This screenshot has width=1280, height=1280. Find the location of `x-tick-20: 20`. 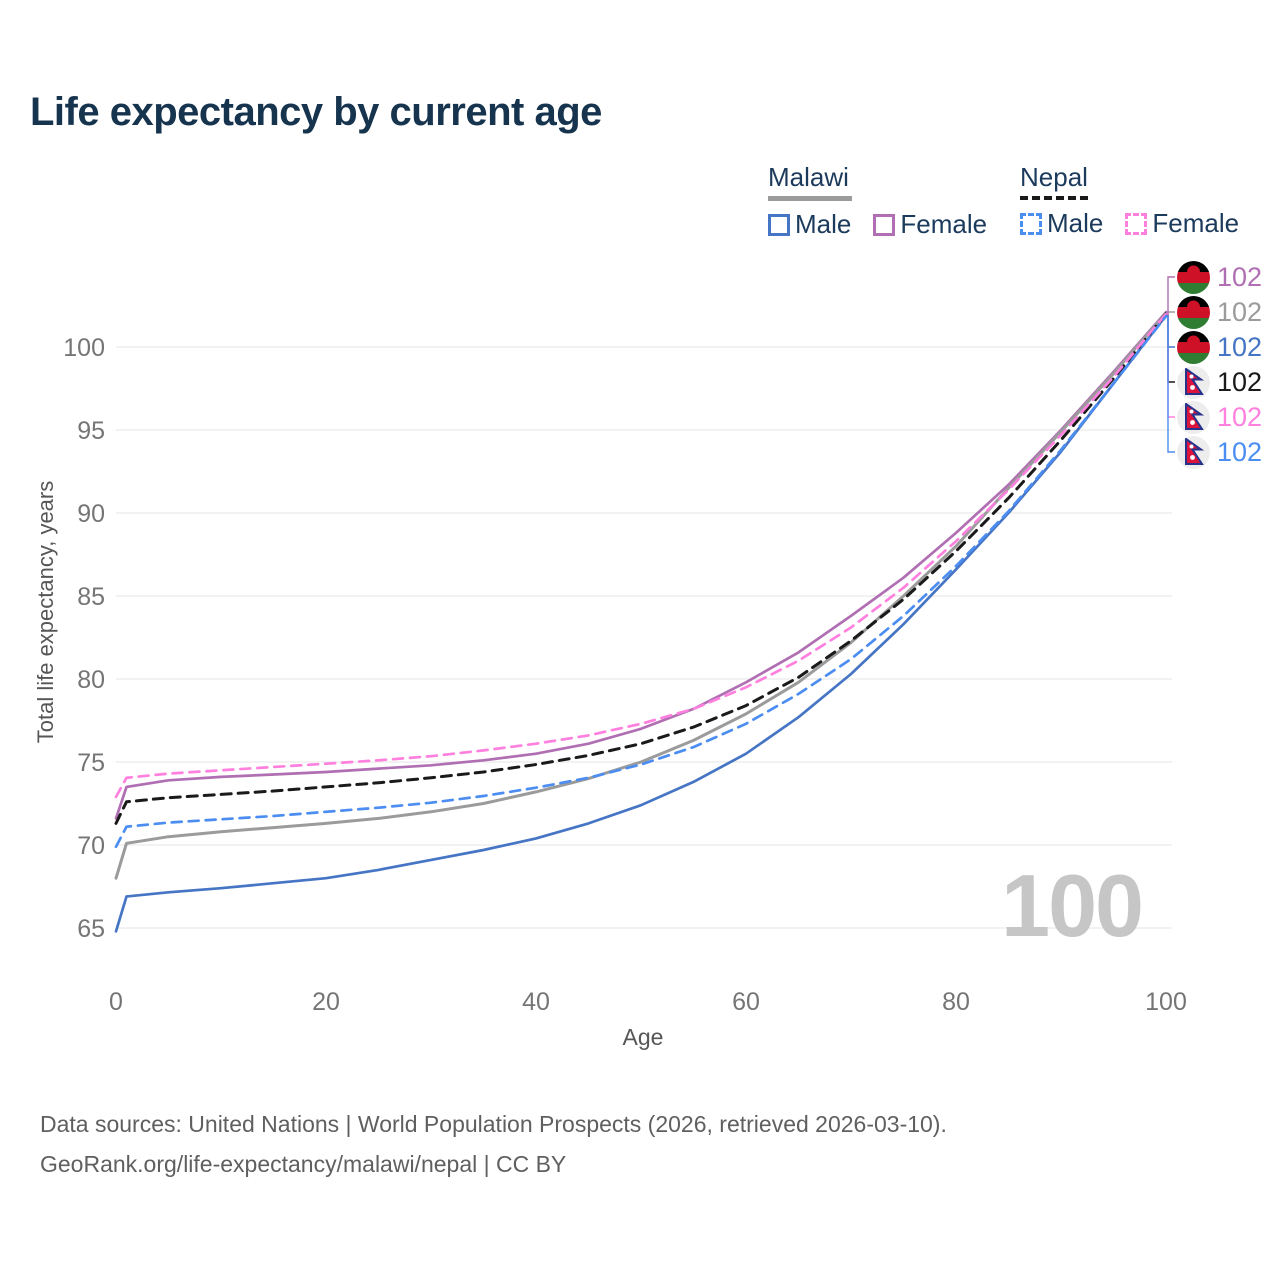

x-tick-20: 20 is located at coordinates (326, 1002).